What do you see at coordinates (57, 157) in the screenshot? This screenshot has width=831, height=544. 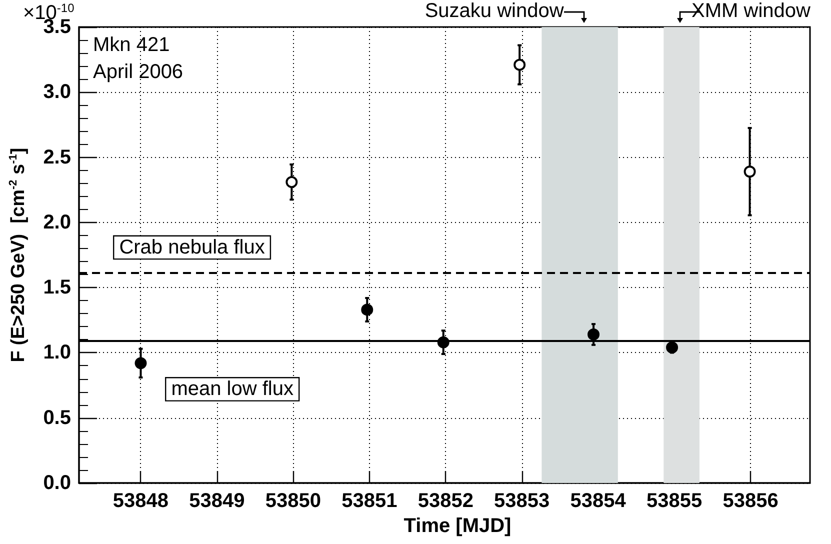 I see `y-tick-label: 2.5` at bounding box center [57, 157].